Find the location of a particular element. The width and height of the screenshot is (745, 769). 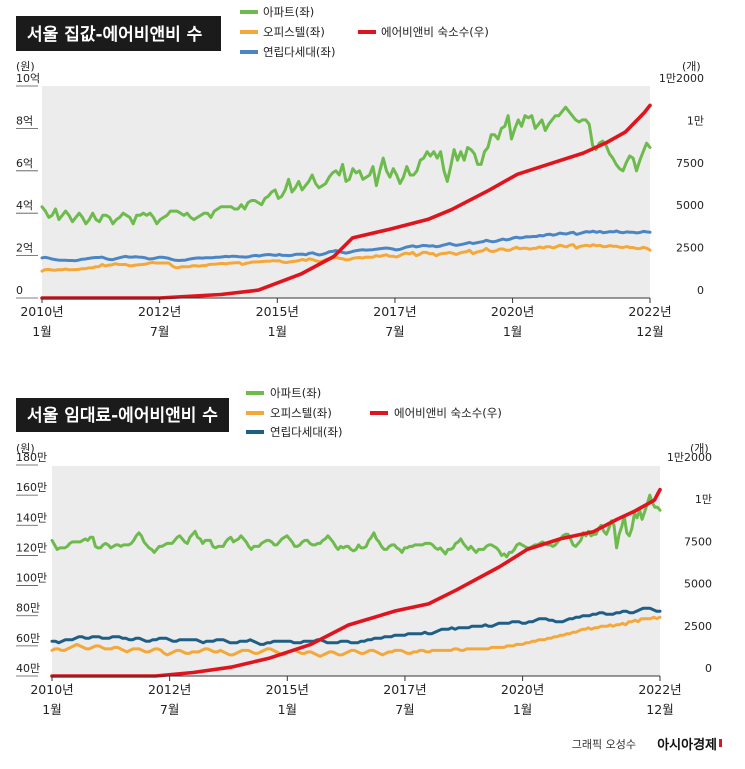

chart-2-left-ticks: 180만 160만 140만 120만 100만 80만 60만 40만 is located at coordinates (31, 564).